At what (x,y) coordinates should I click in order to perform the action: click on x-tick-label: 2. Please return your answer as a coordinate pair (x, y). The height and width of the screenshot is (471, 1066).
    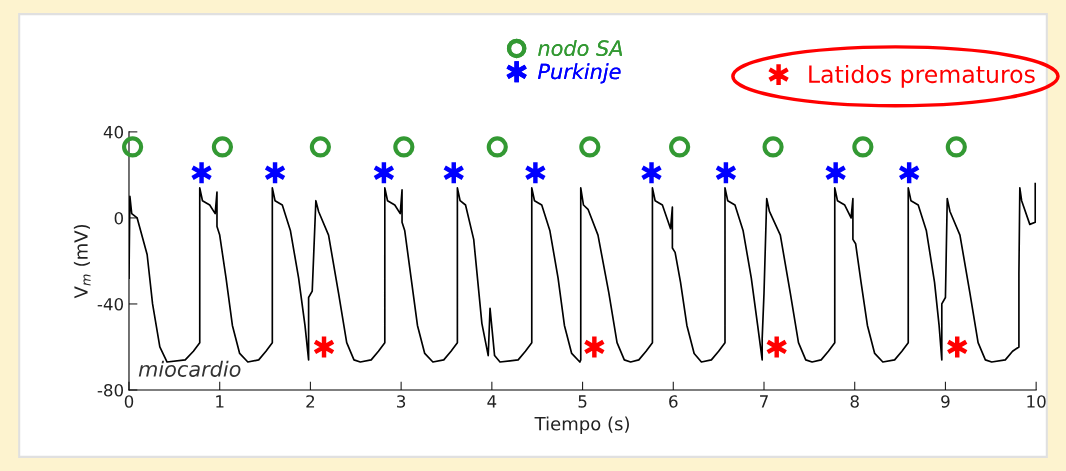
    Looking at the image, I should click on (310, 401).